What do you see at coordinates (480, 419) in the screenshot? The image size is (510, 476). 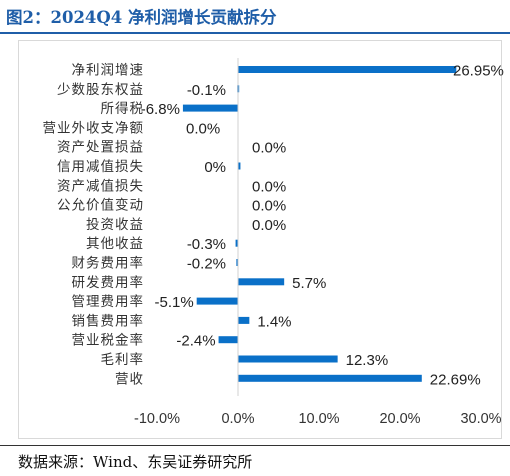 I see `x-tick-label: 30.0%` at bounding box center [480, 419].